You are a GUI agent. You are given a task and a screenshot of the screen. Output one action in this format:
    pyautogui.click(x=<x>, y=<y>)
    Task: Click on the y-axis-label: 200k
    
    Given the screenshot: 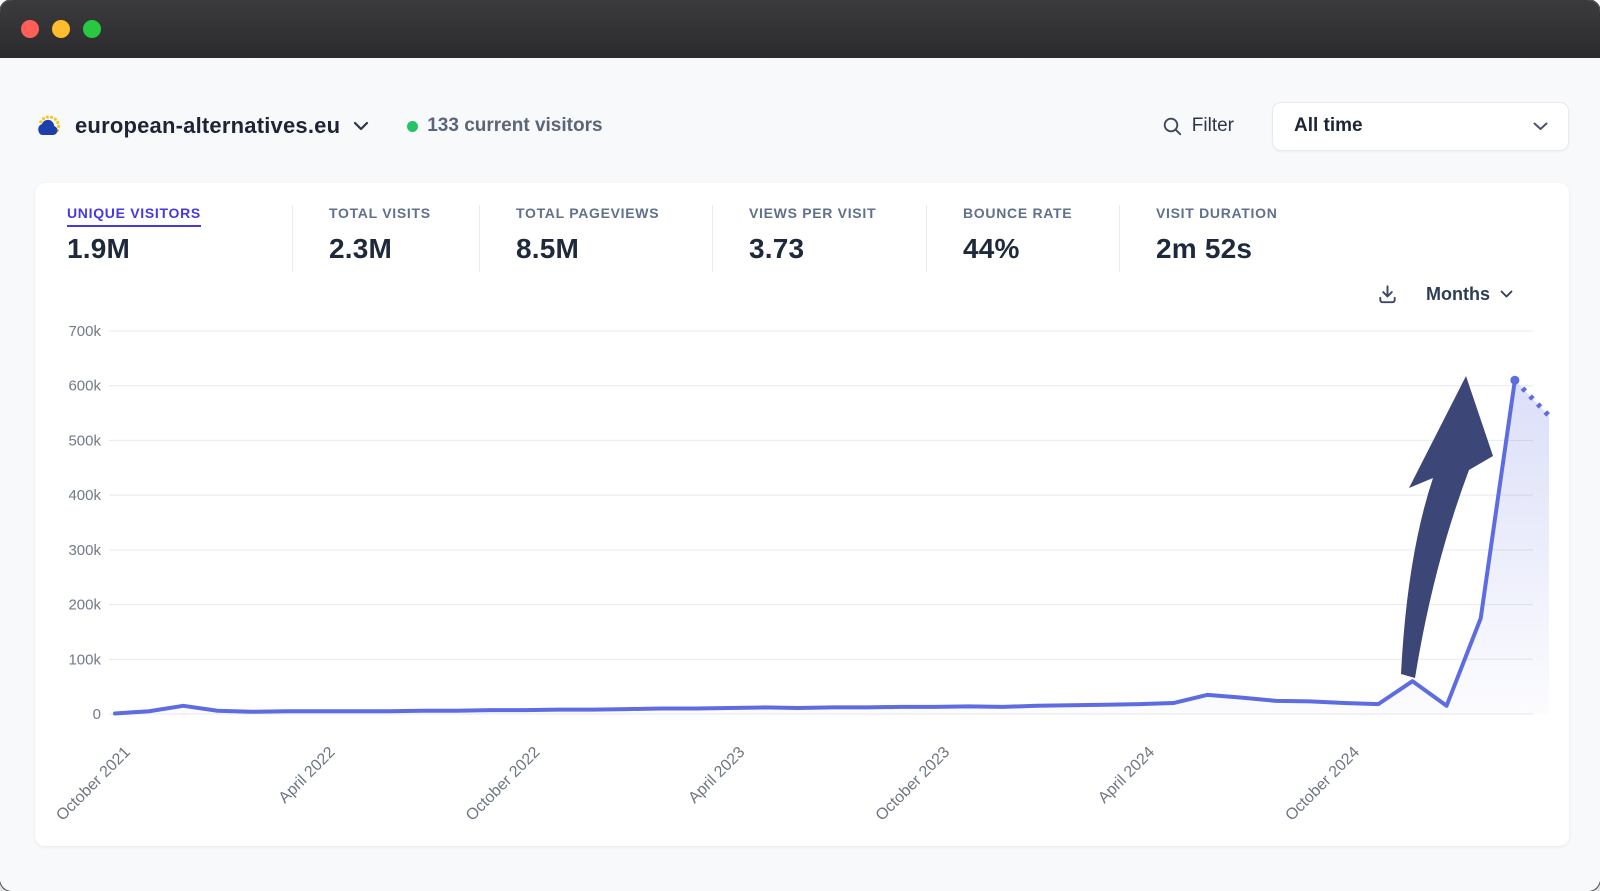 What is the action you would take?
    pyautogui.click(x=84, y=605)
    